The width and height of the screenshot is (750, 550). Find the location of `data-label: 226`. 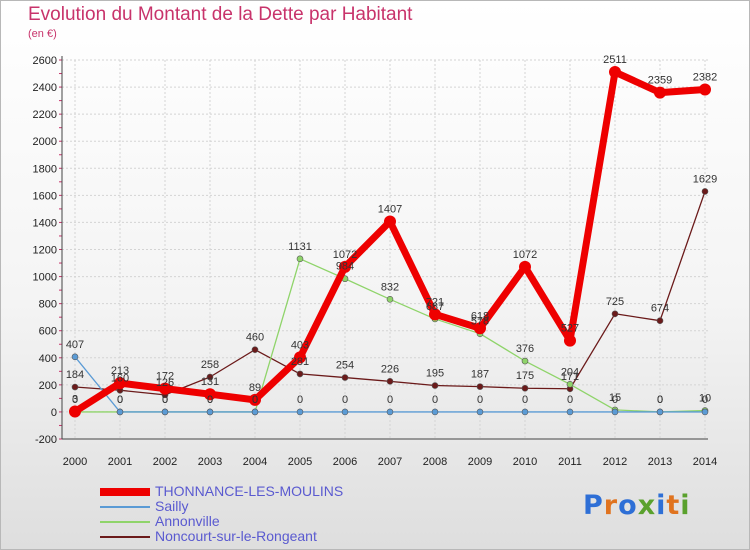

data-label: 226 is located at coordinates (390, 369).